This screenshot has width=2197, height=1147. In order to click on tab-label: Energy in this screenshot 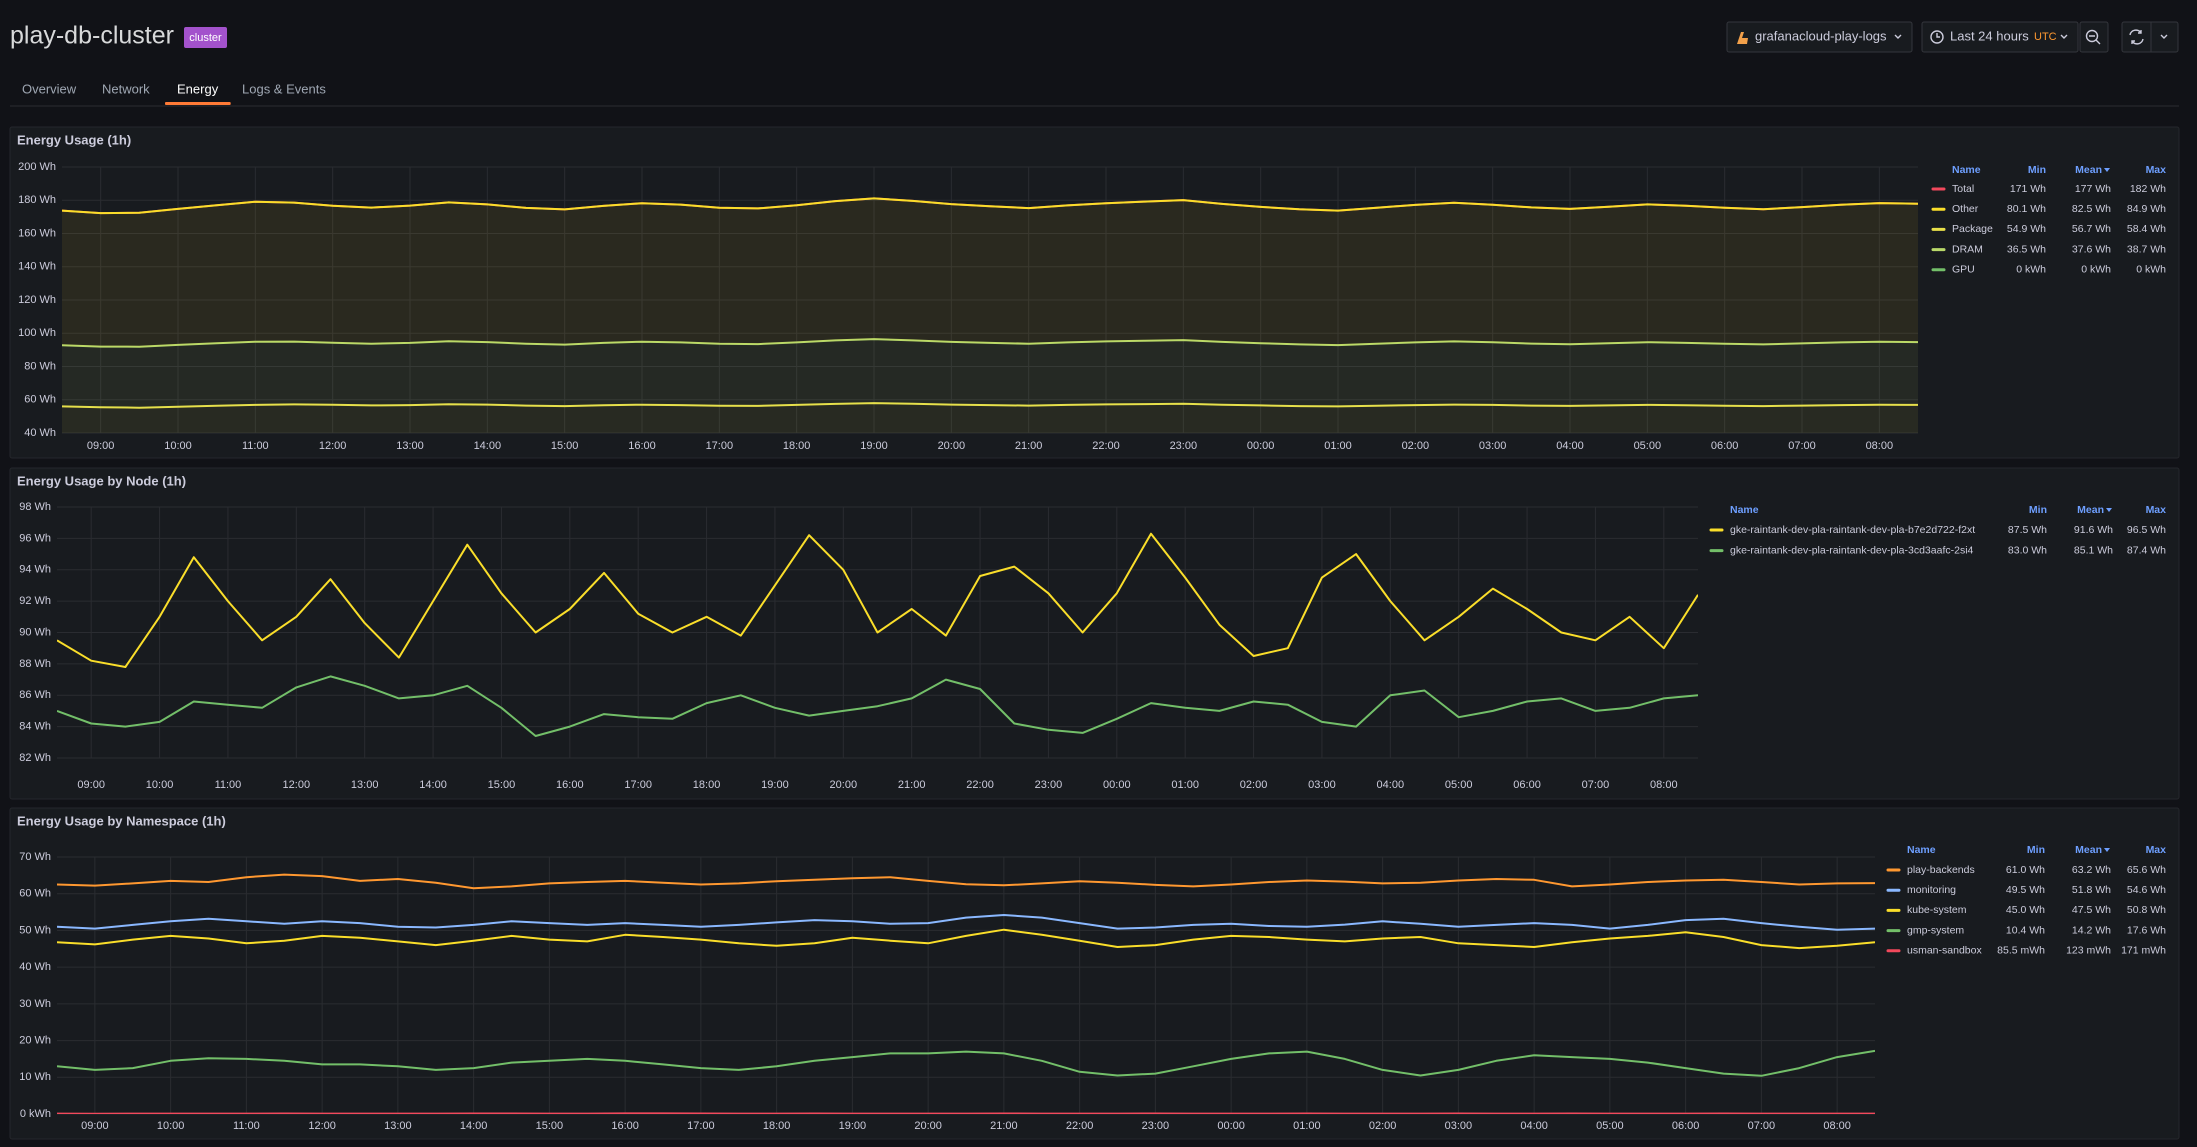, I will do `click(198, 88)`.